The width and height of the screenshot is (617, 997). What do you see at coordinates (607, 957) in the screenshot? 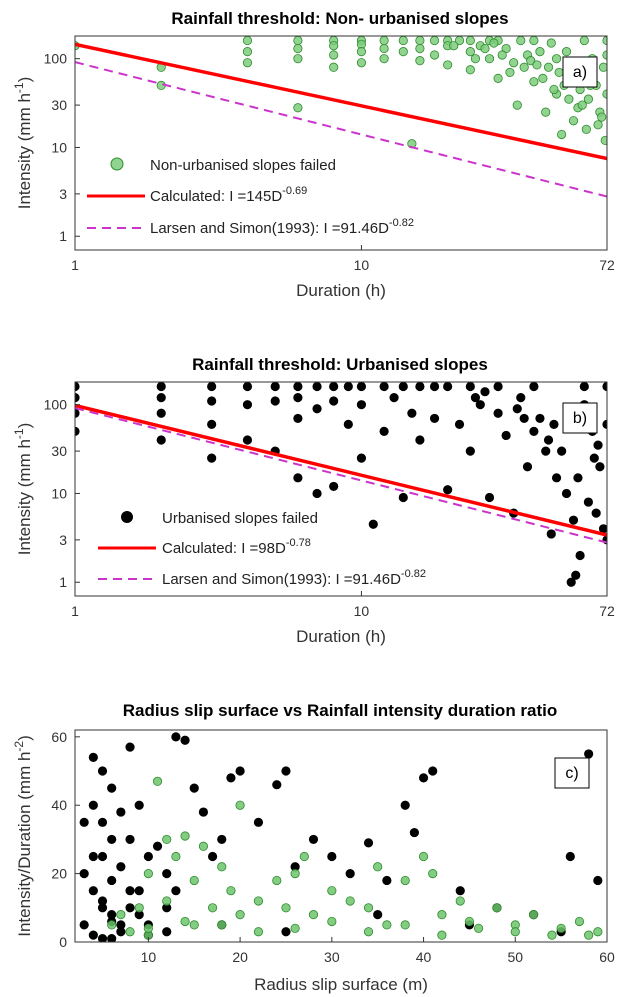
I see `panel-c-xtick-label: 60` at bounding box center [607, 957].